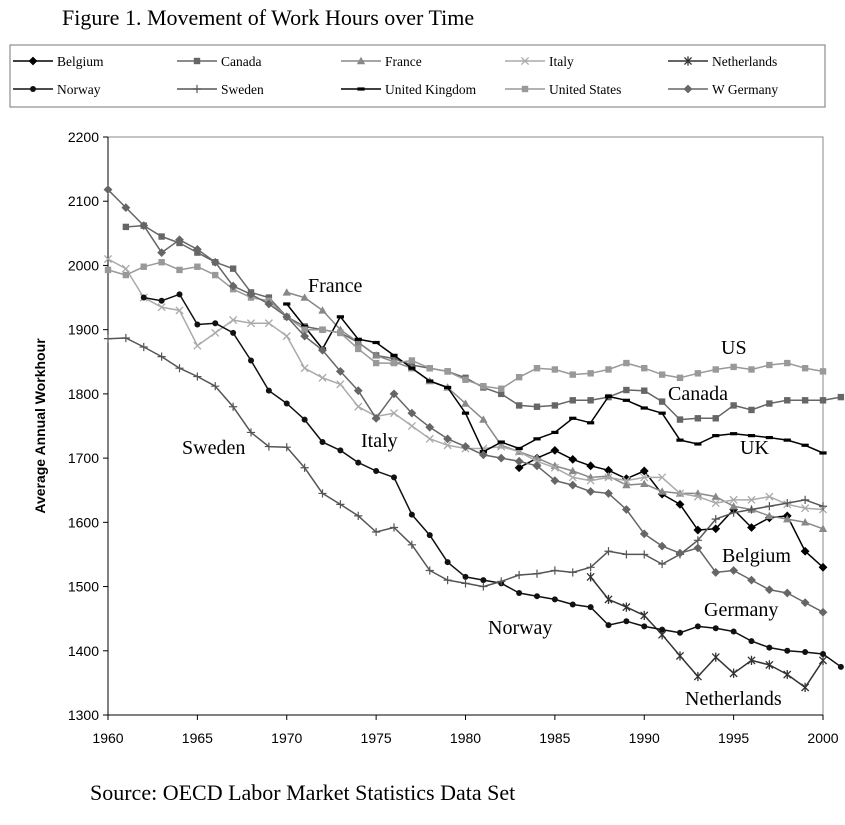 The image size is (845, 825). I want to click on annotation-canada: Canada, so click(698, 394).